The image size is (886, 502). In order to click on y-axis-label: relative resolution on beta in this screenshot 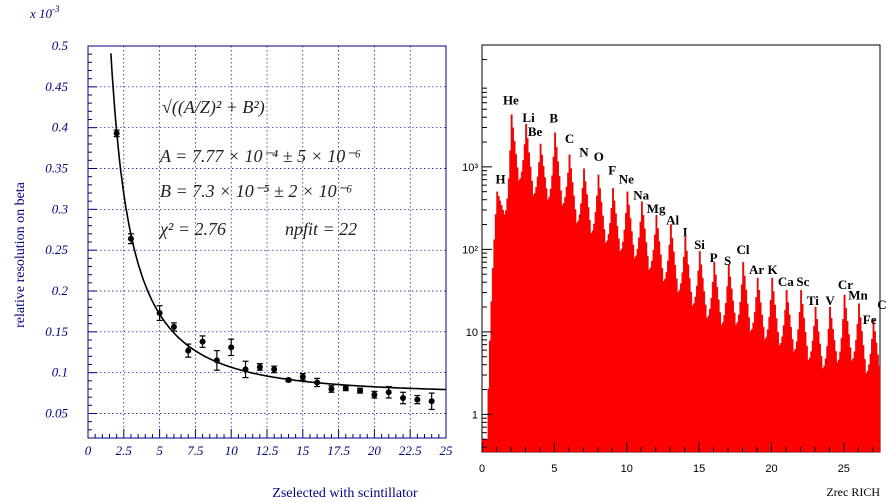, I will do `click(20, 254)`.